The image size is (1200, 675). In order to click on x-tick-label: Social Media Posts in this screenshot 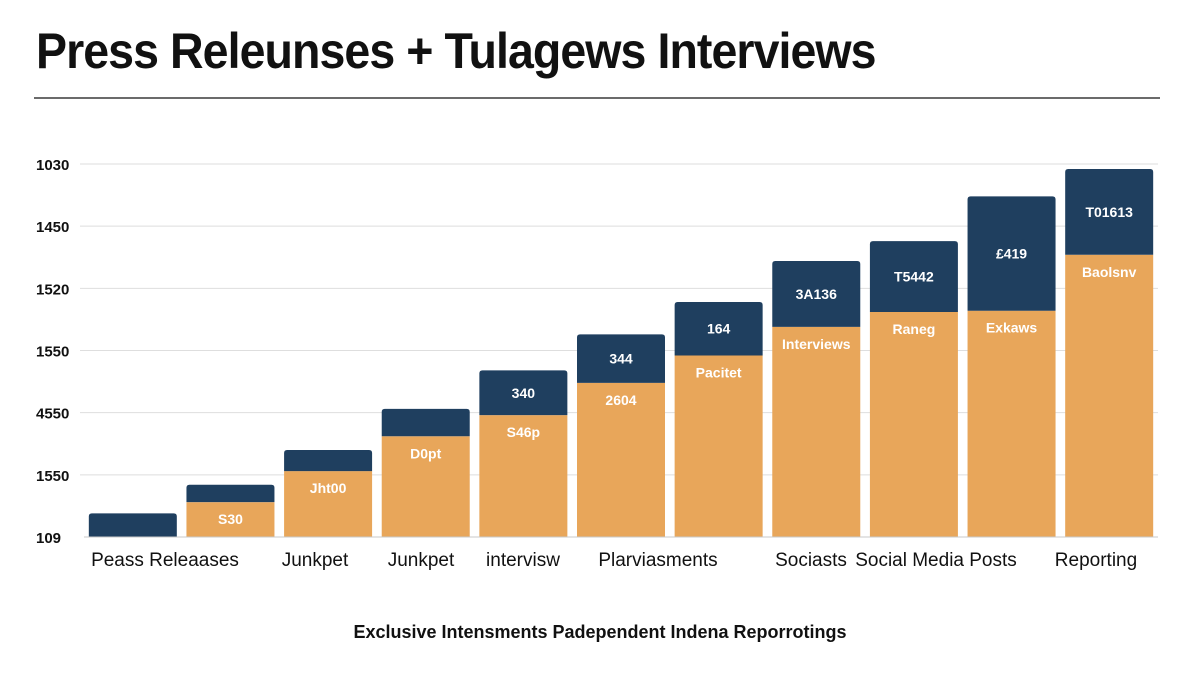, I will do `click(936, 560)`.